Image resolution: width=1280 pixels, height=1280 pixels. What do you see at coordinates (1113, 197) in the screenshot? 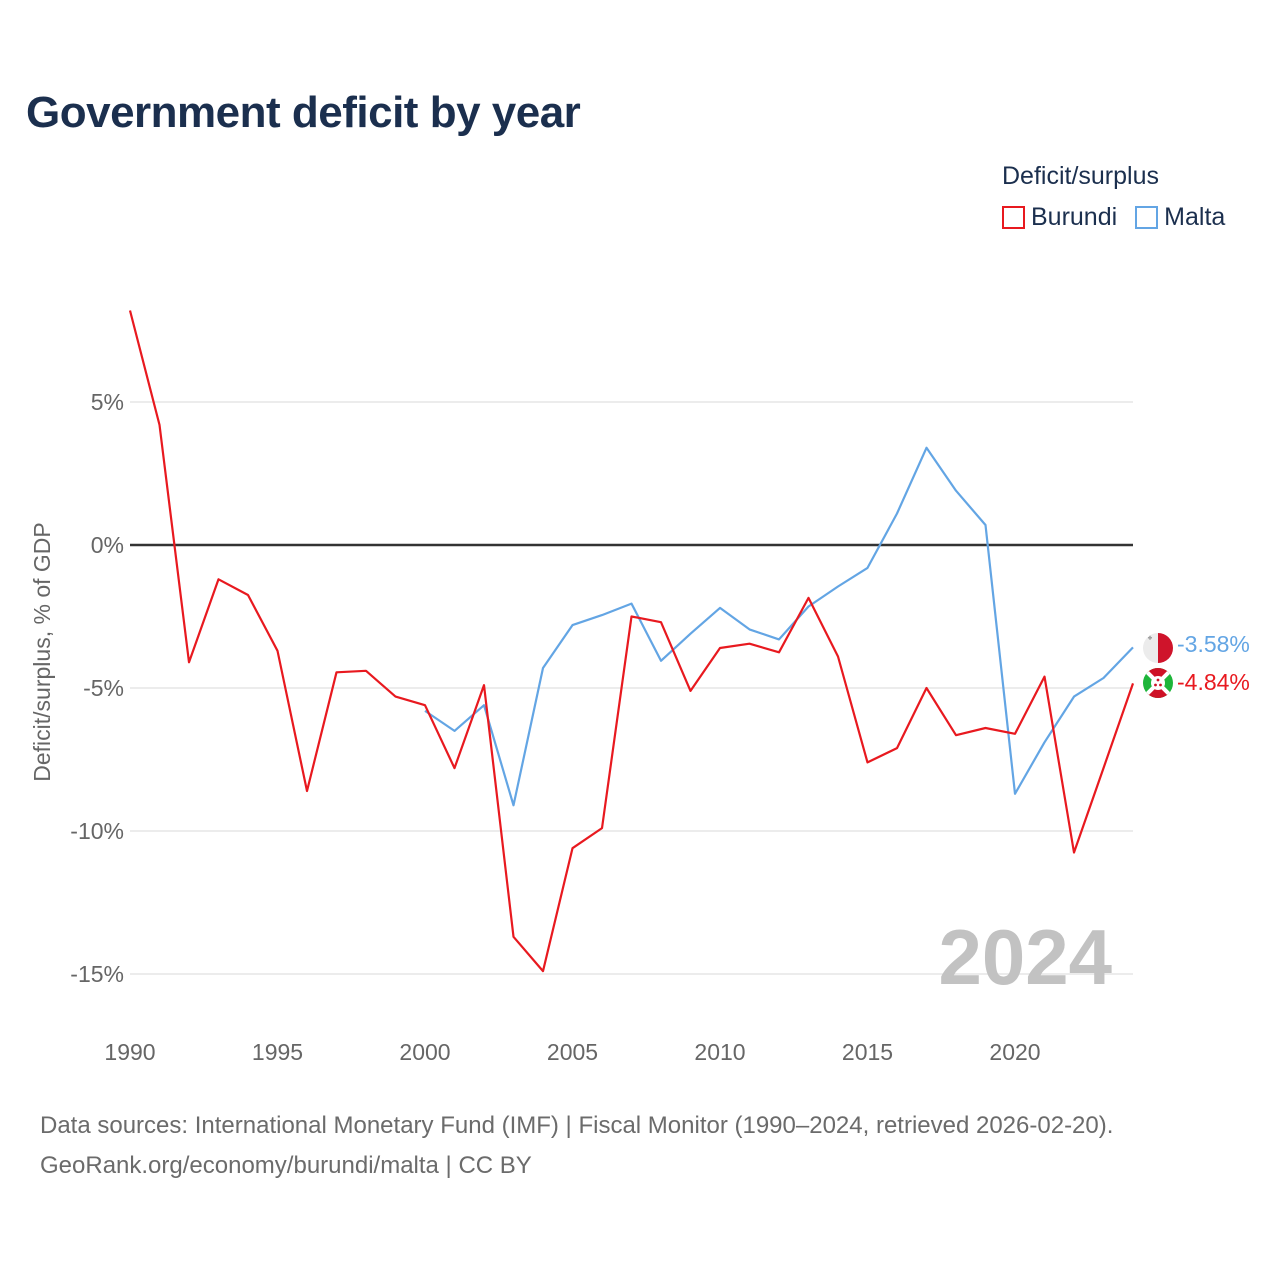
I see `legend: Deficit/surplus Burundi Malta` at bounding box center [1113, 197].